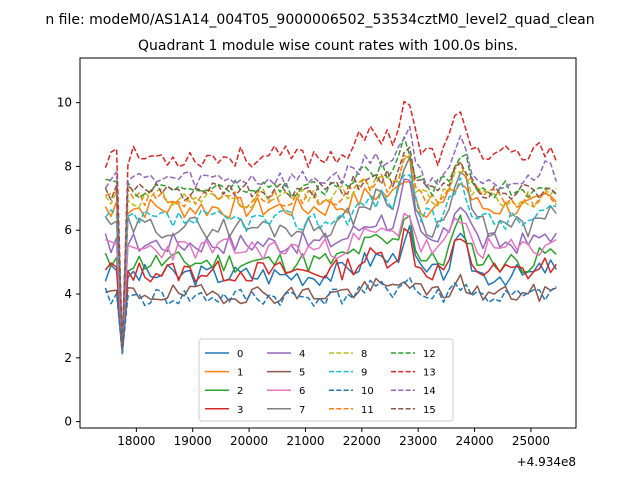 The image size is (640, 480). I want to click on legend-label-10: 10, so click(367, 391).